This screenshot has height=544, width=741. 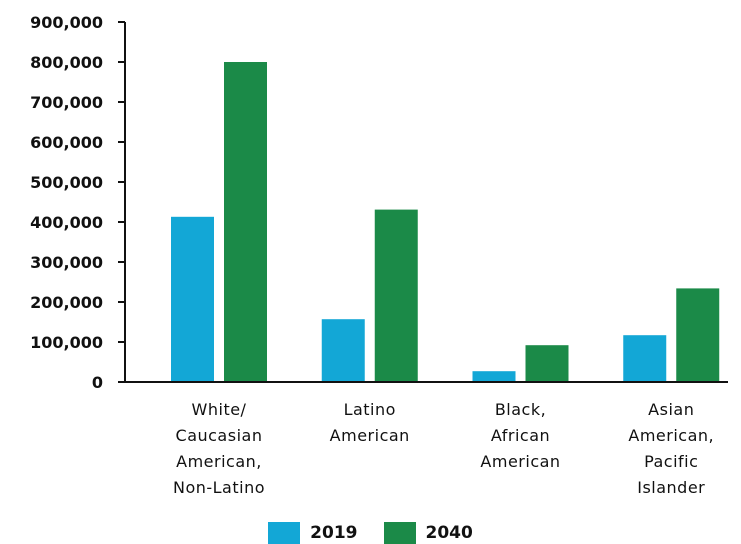 I want to click on legend-item-2019: 2019, so click(x=313, y=533).